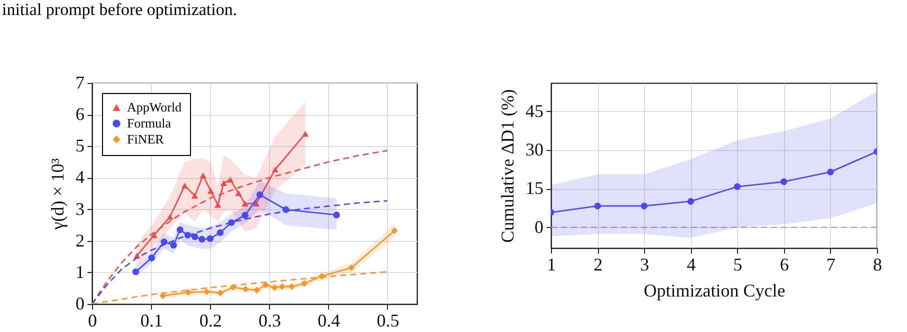  Describe the element at coordinates (151, 320) in the screenshot. I see `x-tick-label: 0.1` at that location.